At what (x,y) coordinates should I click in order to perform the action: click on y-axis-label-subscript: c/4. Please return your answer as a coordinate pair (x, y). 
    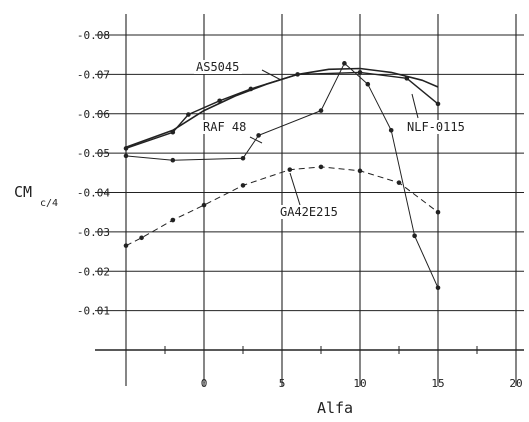
    Looking at the image, I should click on (49, 203).